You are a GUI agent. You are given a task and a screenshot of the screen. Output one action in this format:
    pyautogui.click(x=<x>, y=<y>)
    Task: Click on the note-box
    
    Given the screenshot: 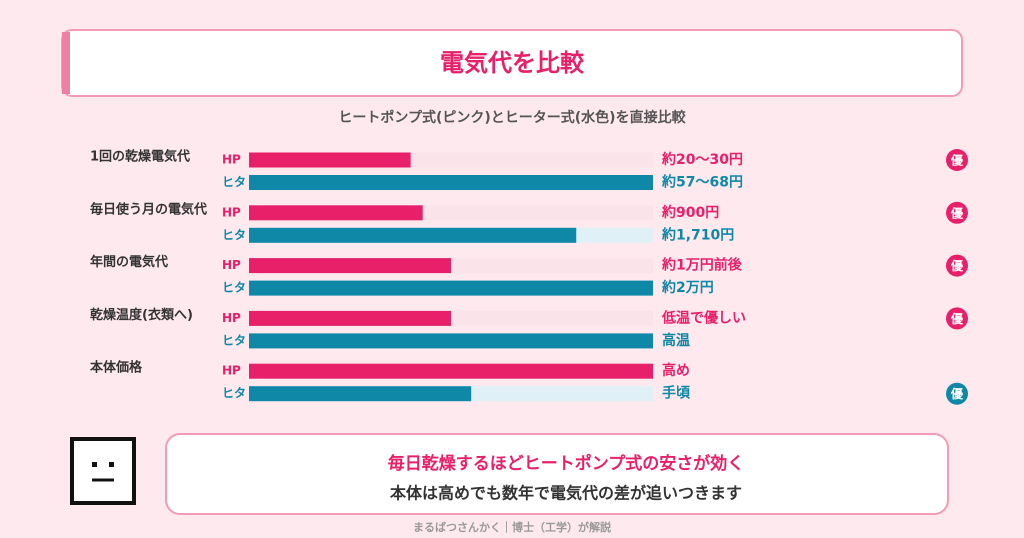 What is the action you would take?
    pyautogui.click(x=557, y=474)
    